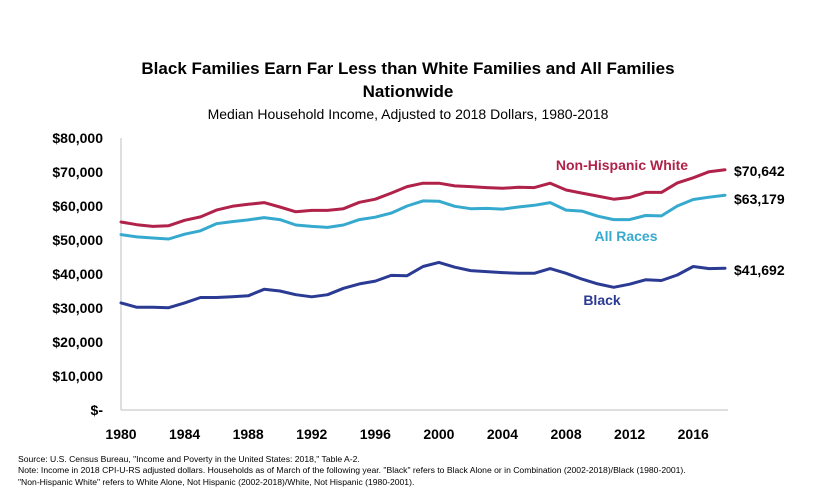 The height and width of the screenshot is (503, 819). What do you see at coordinates (77, 172) in the screenshot?
I see `y-tick-label: $70,000` at bounding box center [77, 172].